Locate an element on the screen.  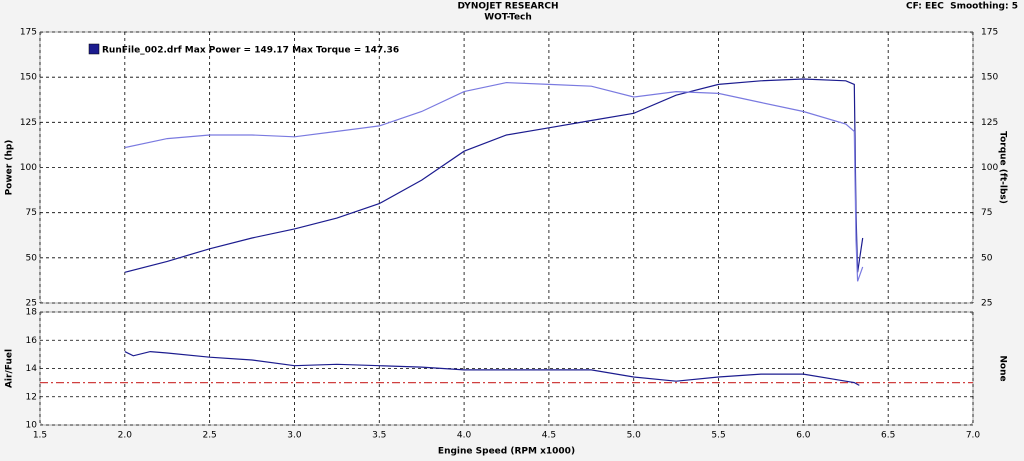
x-tick-label: 5.5 is located at coordinates (718, 436).